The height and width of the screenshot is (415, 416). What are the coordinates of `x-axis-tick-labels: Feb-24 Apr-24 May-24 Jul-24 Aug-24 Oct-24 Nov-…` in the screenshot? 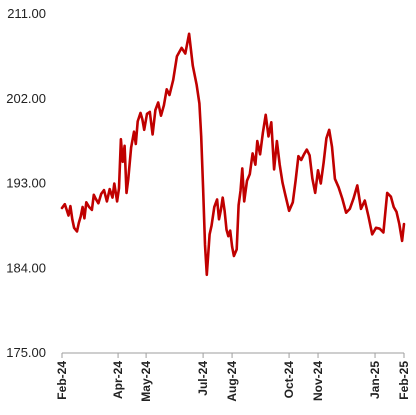 It's located at (233, 381).